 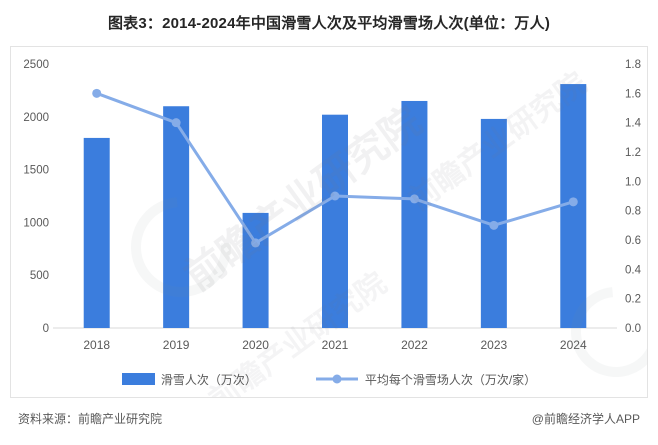 What do you see at coordinates (494, 225) in the screenshot?
I see `line-point-2023` at bounding box center [494, 225].